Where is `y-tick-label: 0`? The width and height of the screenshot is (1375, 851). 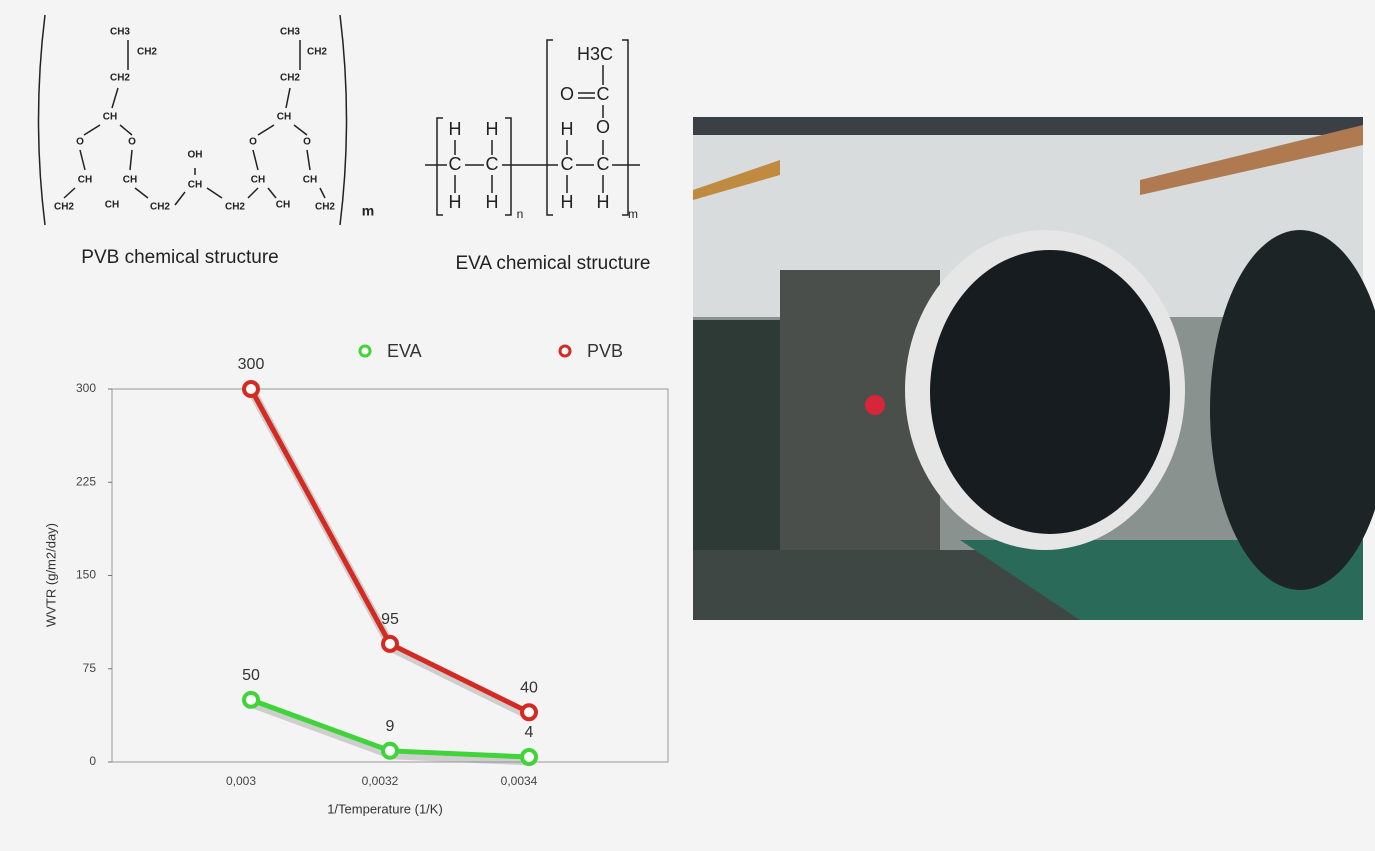 y-tick-label: 0 is located at coordinates (92, 761).